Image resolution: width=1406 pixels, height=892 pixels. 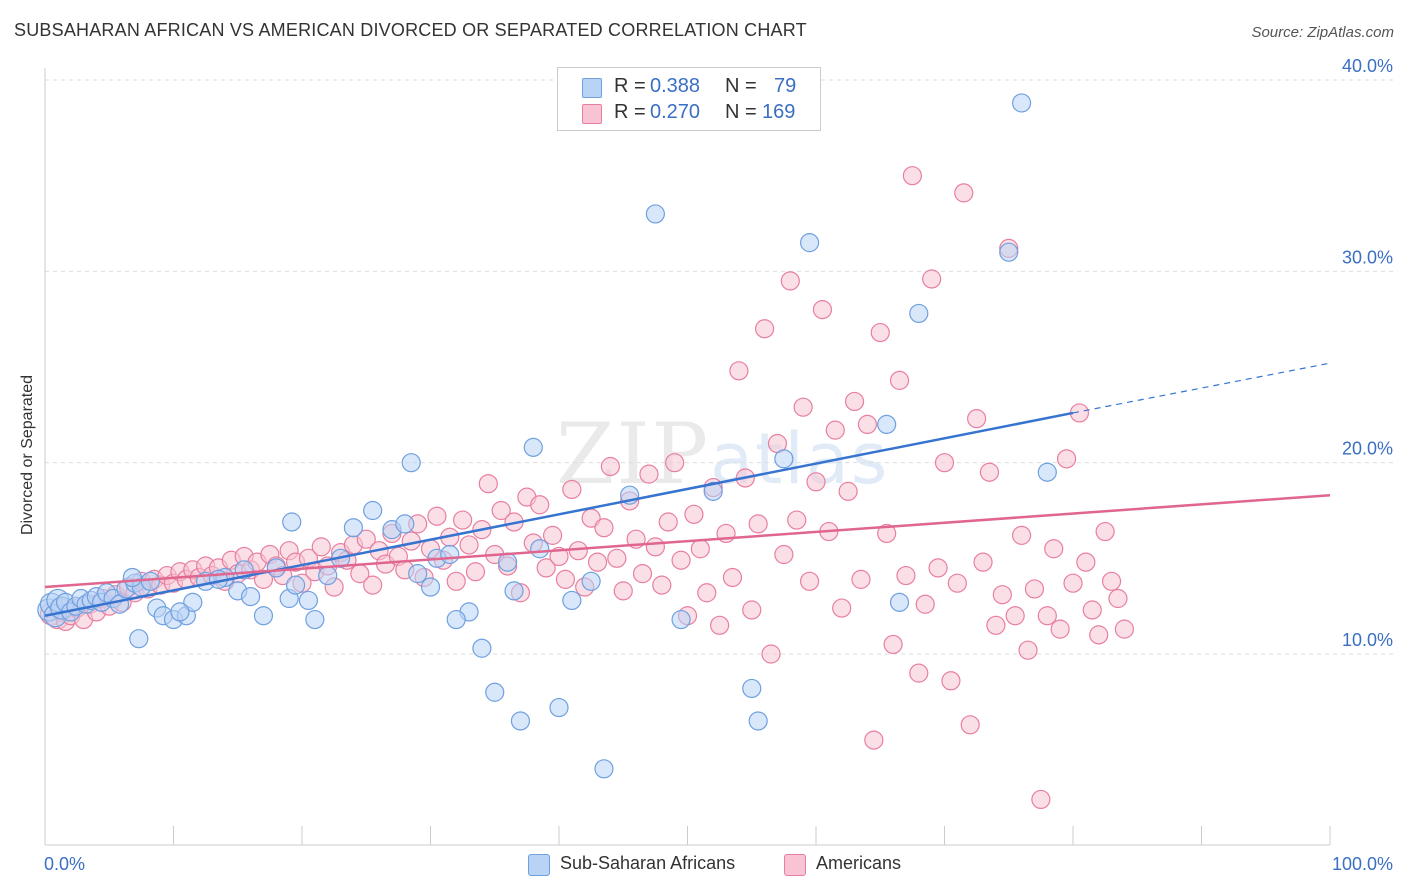 I want to click on legend-label: Sub-Saharan Africans, so click(x=648, y=863).